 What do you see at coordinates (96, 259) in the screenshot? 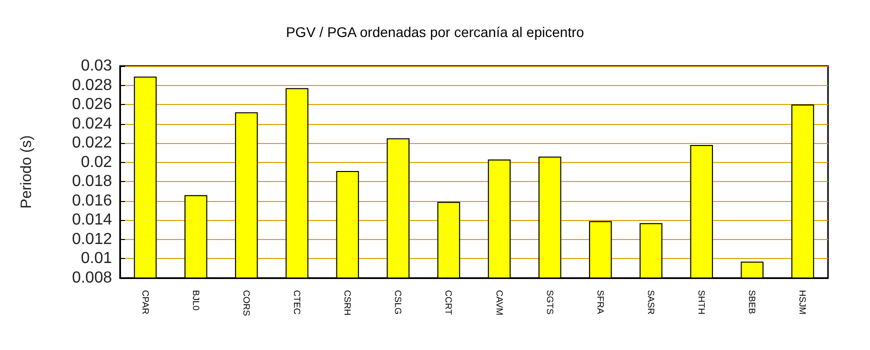
I see `y-tick-label: 0.01` at bounding box center [96, 259].